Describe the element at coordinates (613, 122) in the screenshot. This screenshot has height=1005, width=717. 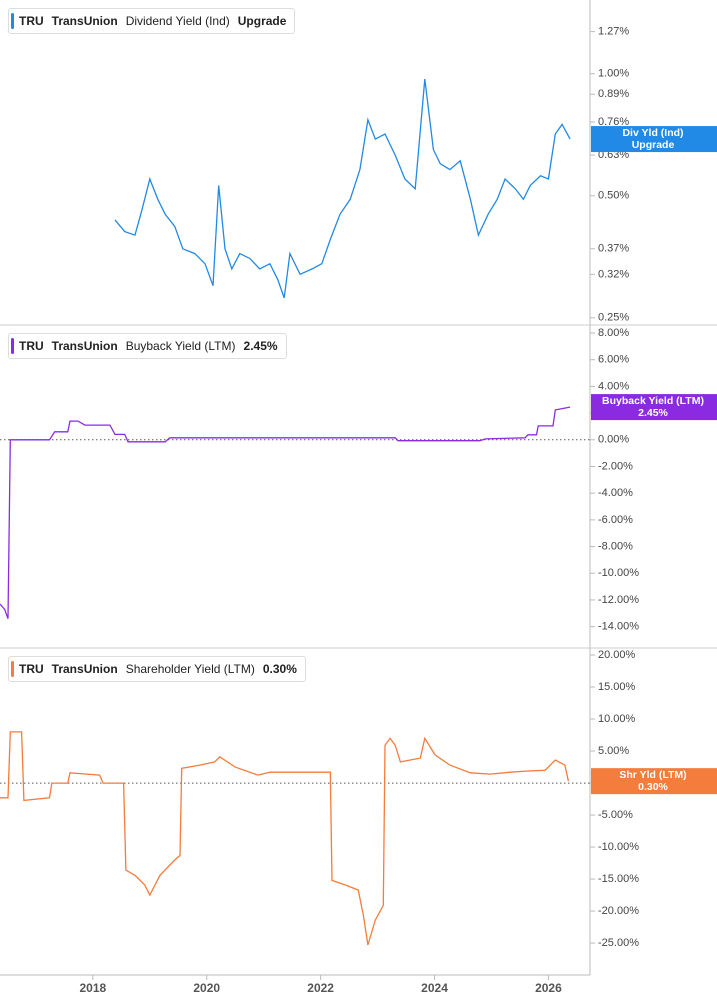
I see `y-tick-label: 0.76%` at that location.